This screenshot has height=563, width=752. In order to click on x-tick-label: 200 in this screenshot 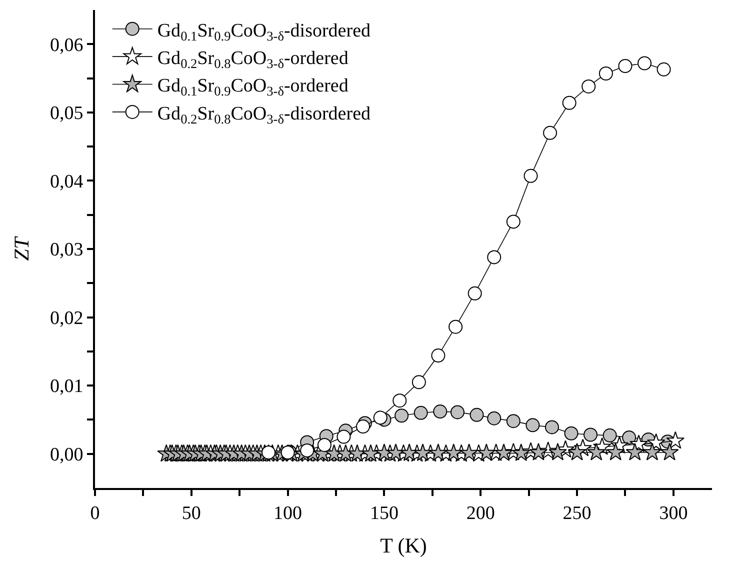, I will do `click(480, 513)`.